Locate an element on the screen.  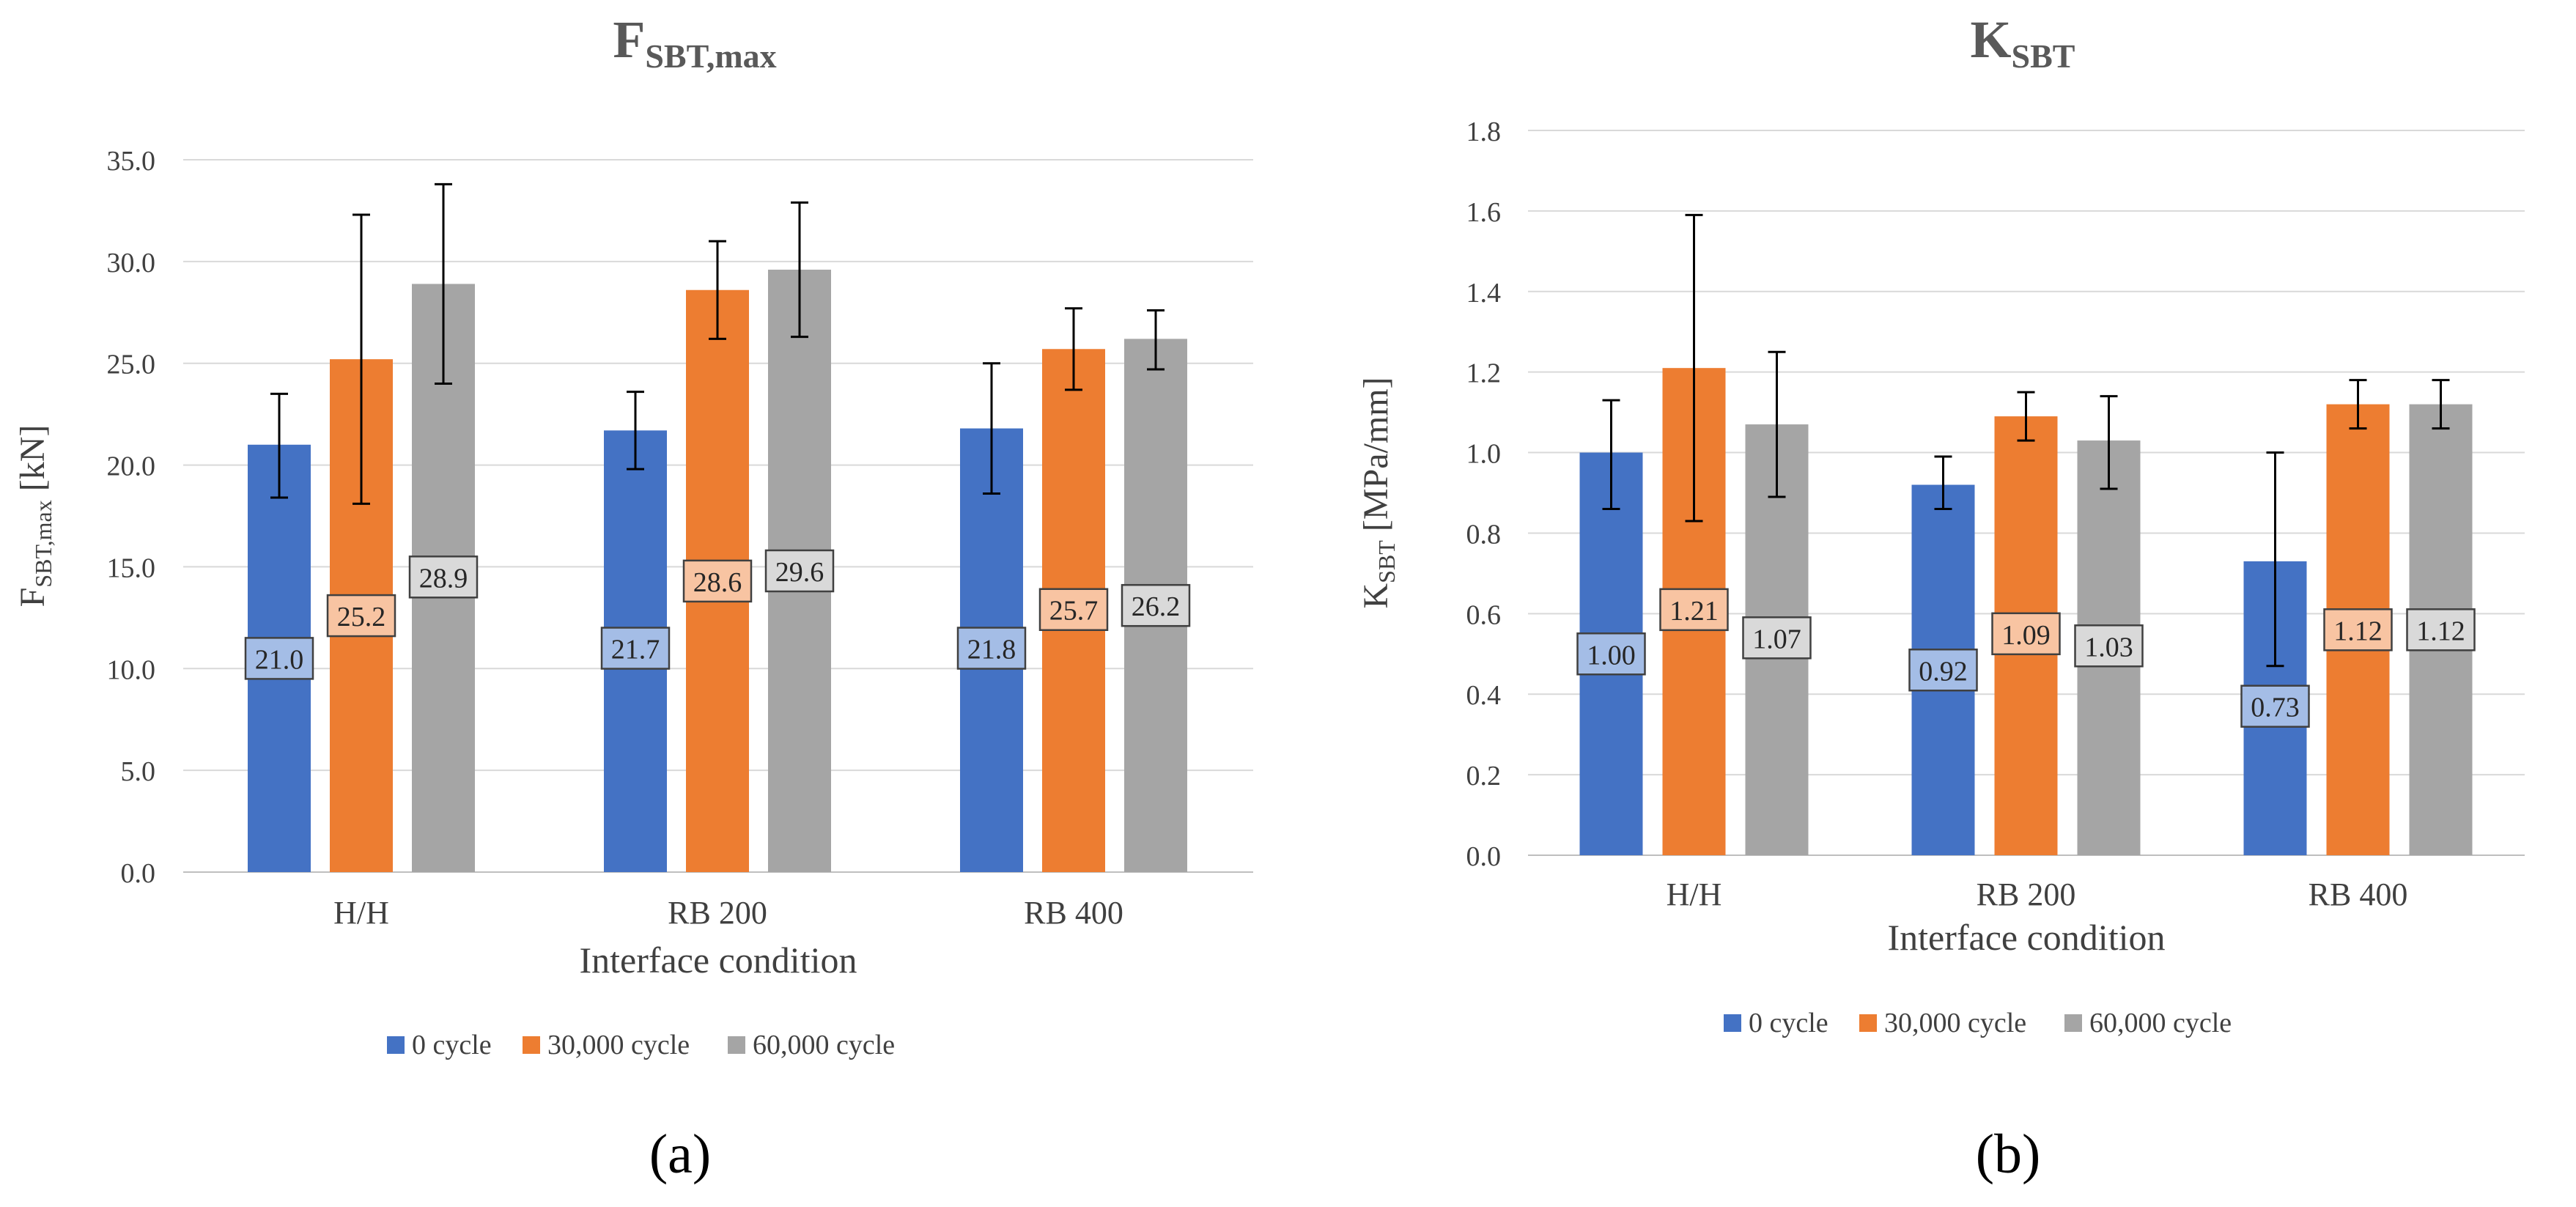
data-label: 1.00 is located at coordinates (1611, 655).